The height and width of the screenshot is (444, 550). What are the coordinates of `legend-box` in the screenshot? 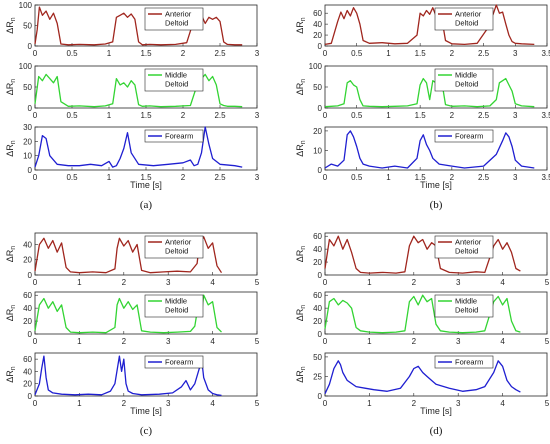 It's located at (464, 136).